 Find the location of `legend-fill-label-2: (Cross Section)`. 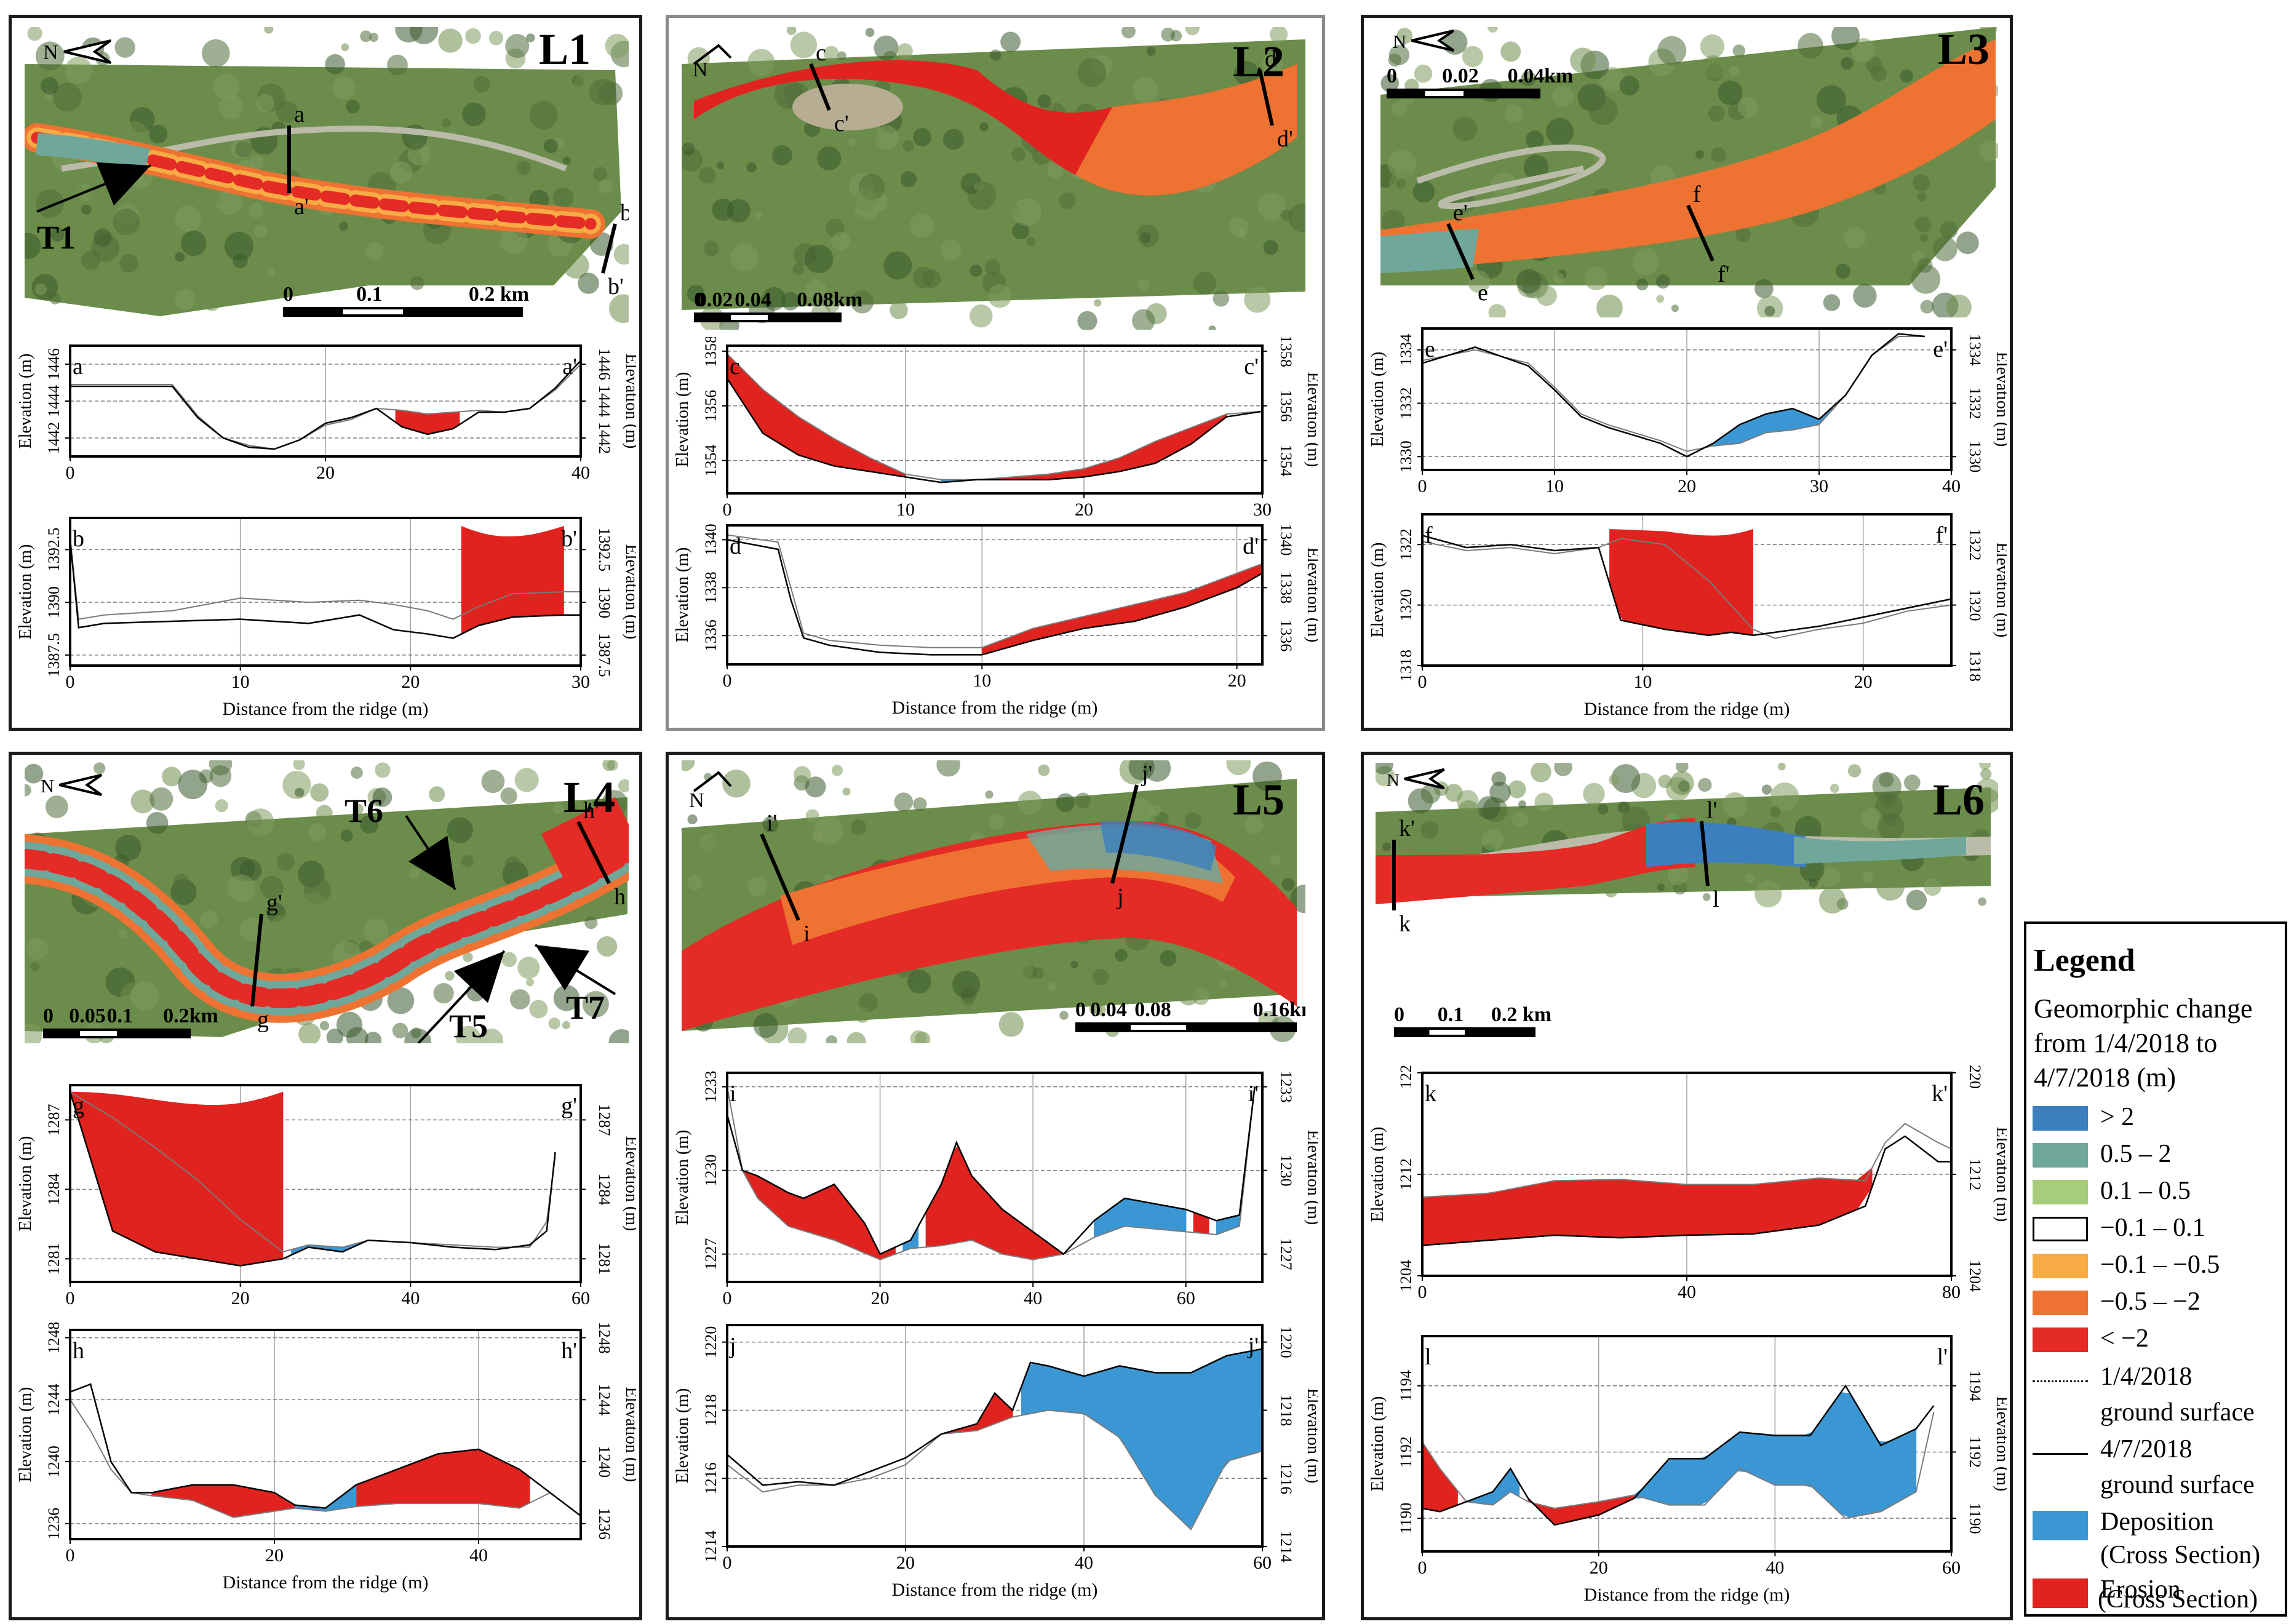

legend-fill-label-2: (Cross Section) is located at coordinates (2180, 1555).